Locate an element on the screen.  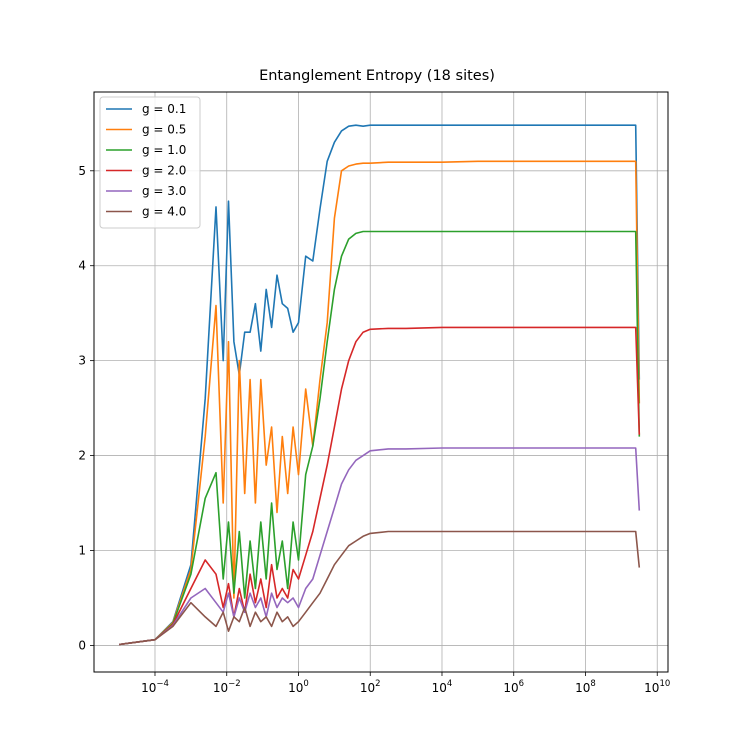
y-tick-label: 2 is located at coordinates (82, 456).